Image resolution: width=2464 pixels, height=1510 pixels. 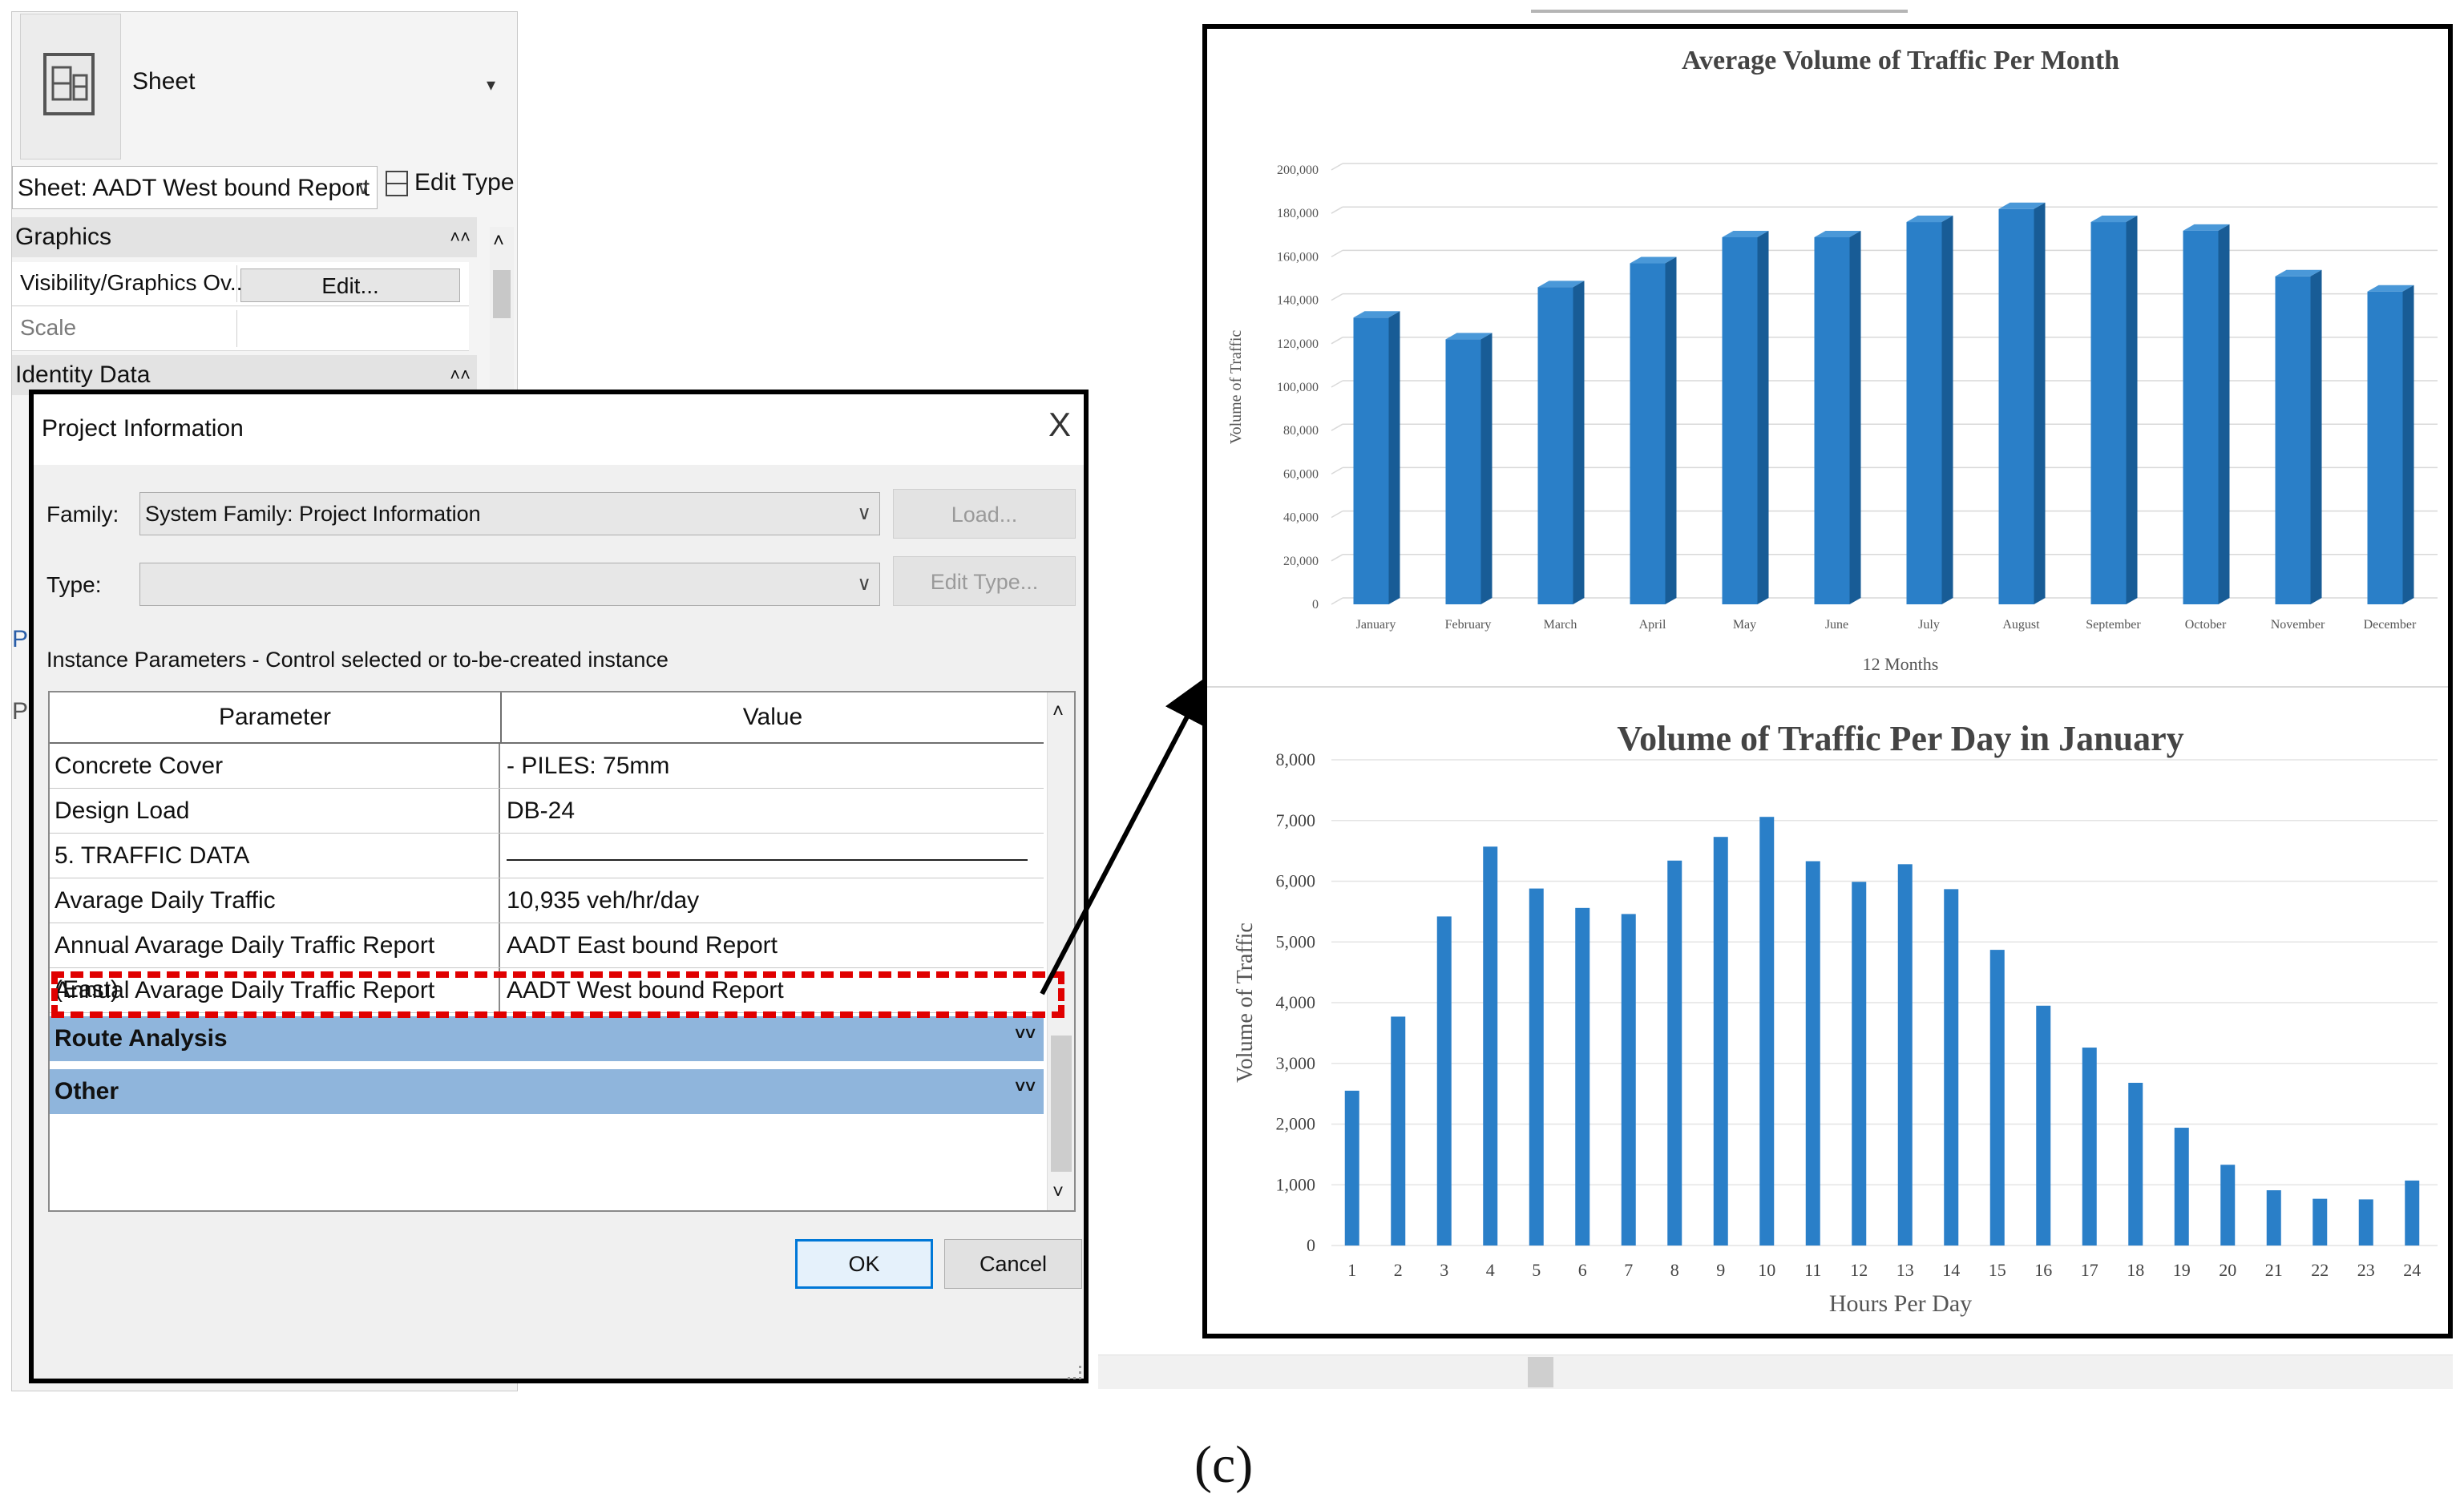 I want to click on x-tick-label: 14, so click(x=1951, y=1270).